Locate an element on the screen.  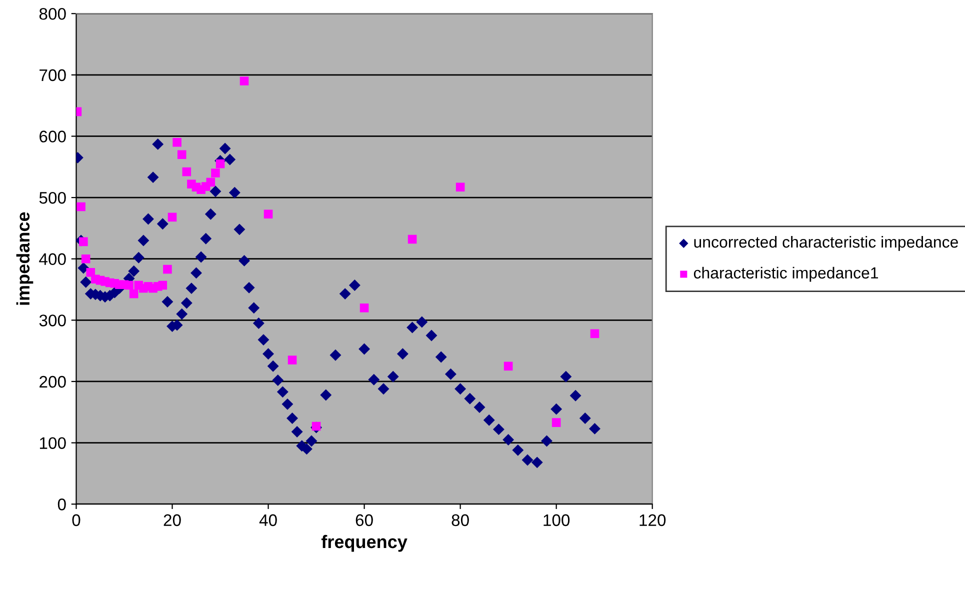
y-axis-title: impedance is located at coordinates (25, 258).